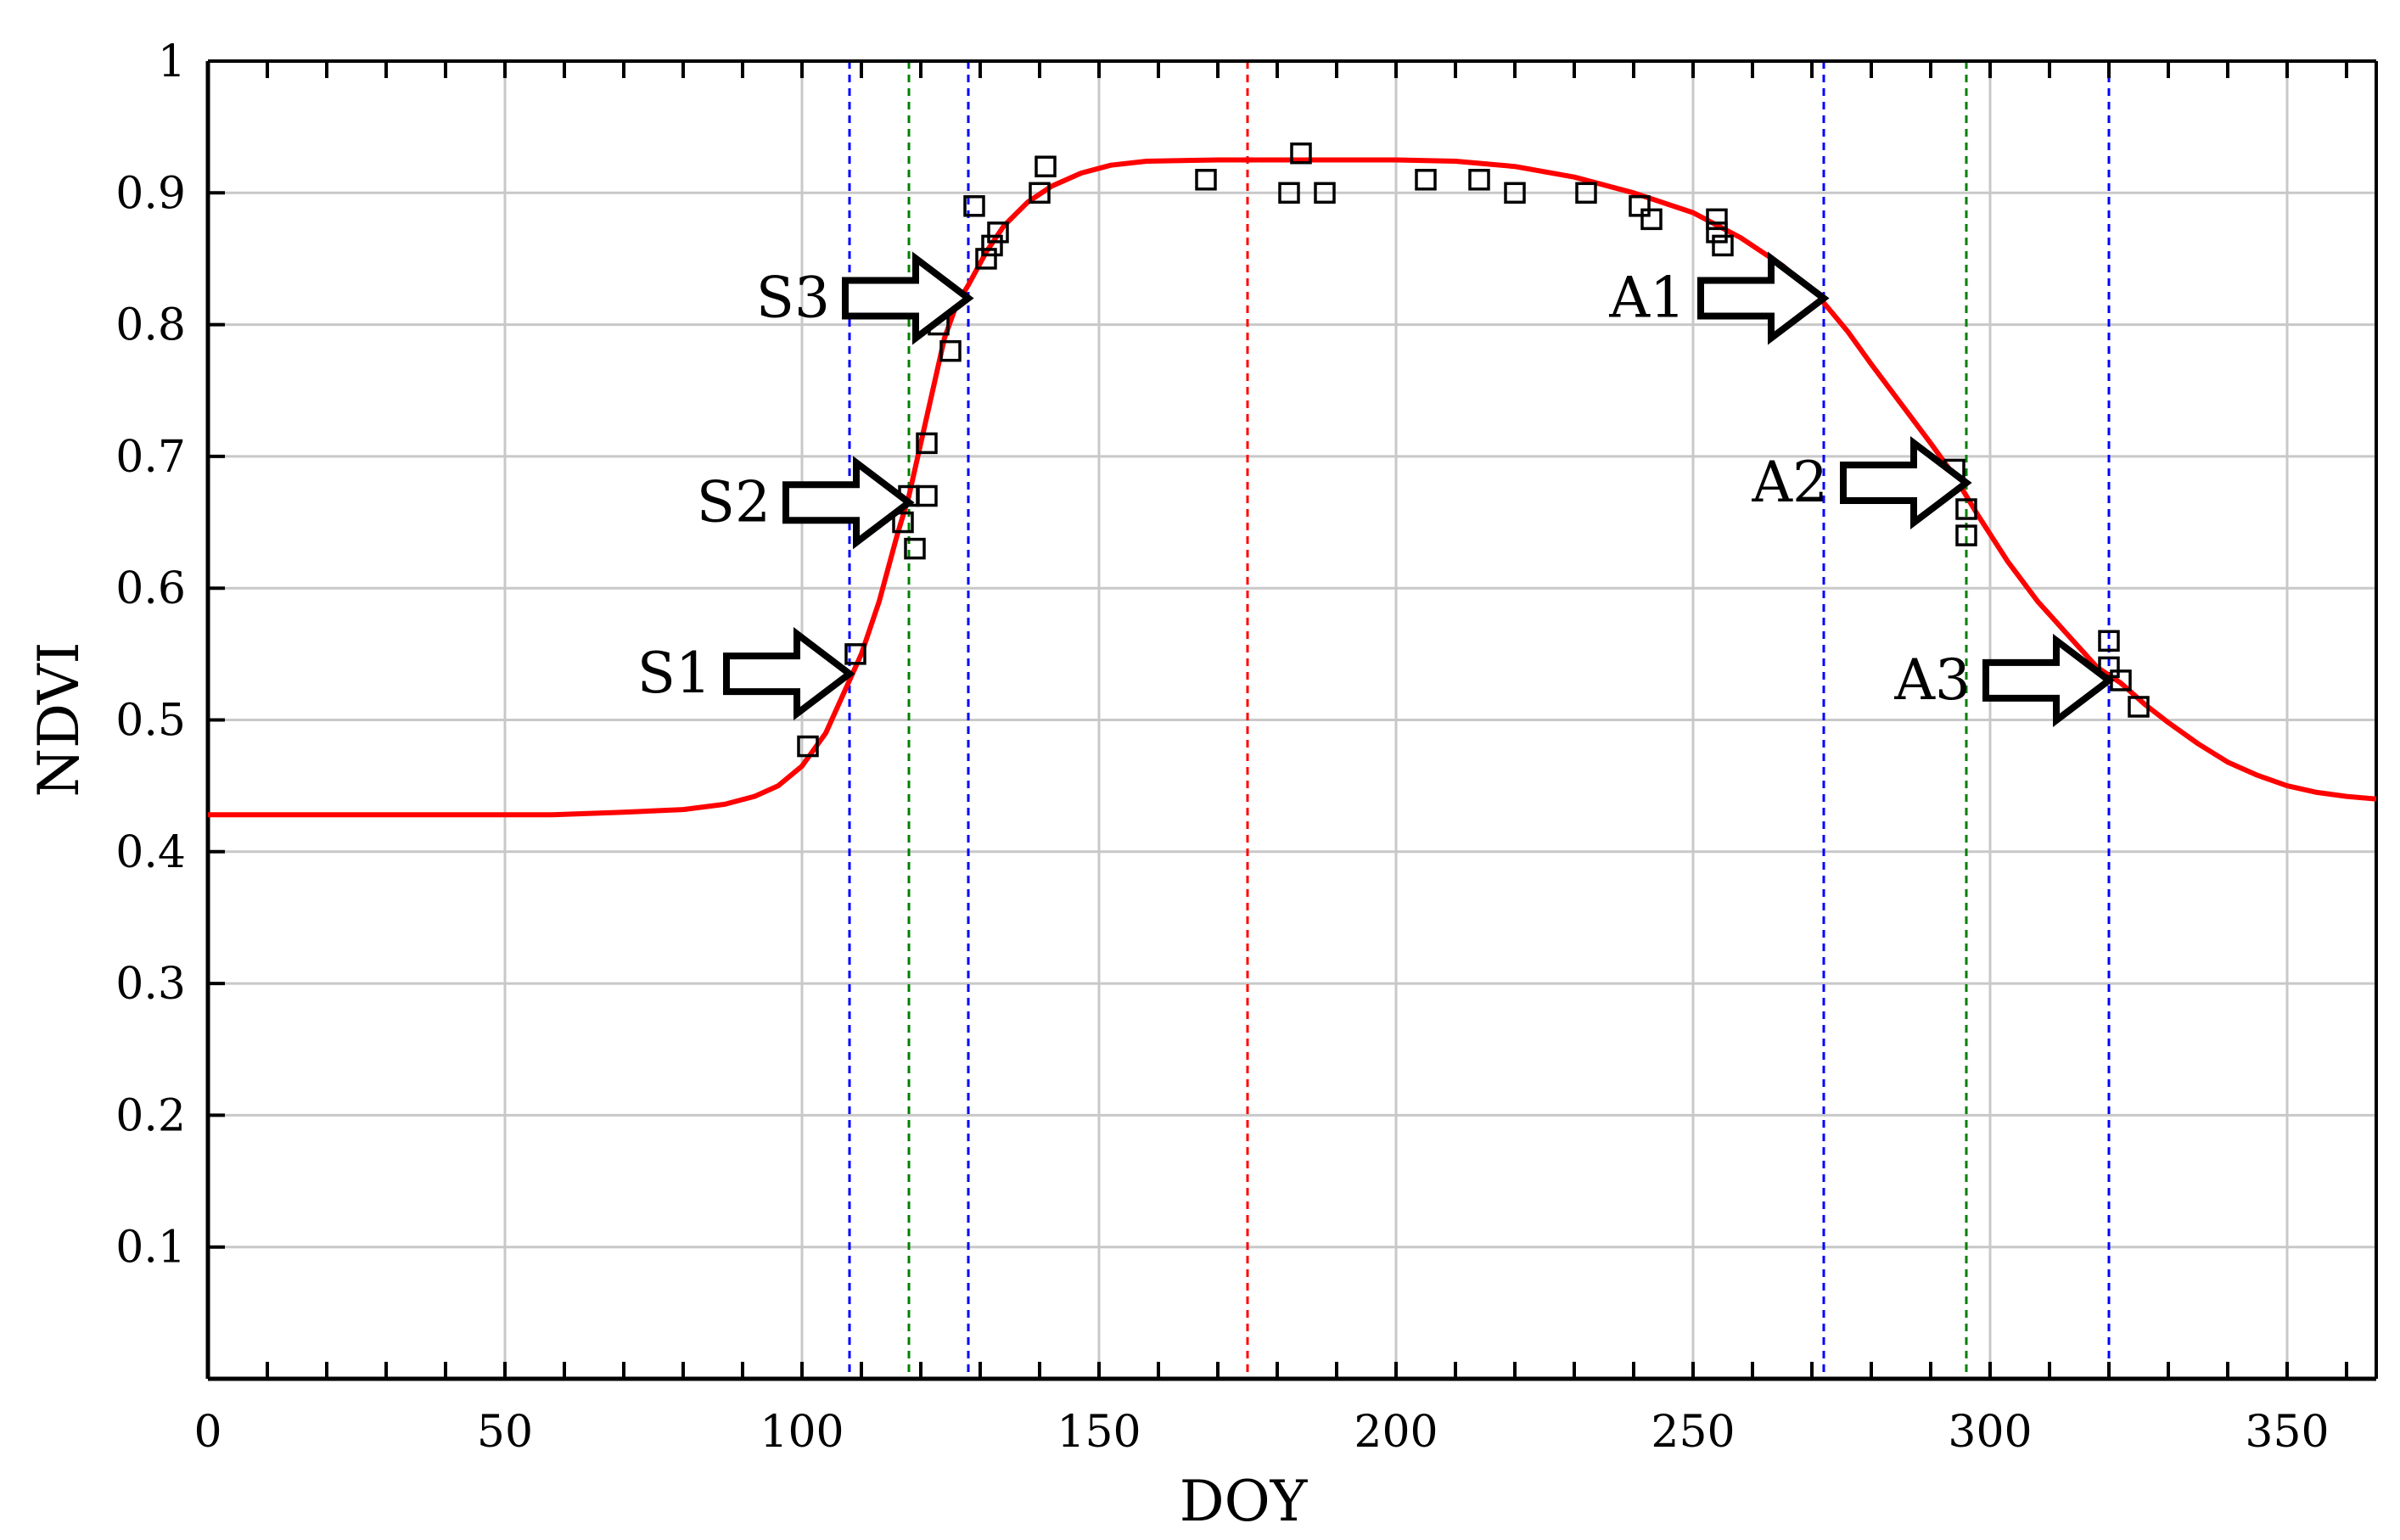  Describe the element at coordinates (150, 1249) in the screenshot. I see `y-tick-label: 0.1` at that location.